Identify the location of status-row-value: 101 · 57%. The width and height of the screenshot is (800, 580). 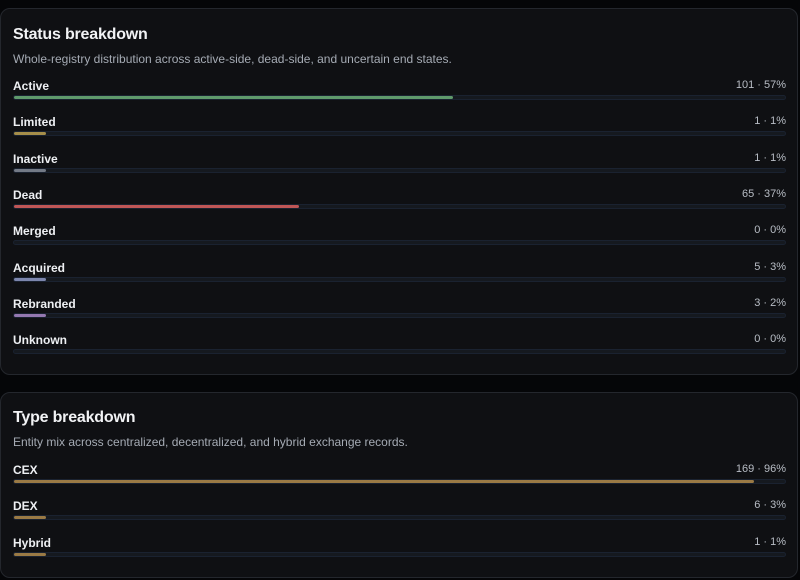
(760, 85).